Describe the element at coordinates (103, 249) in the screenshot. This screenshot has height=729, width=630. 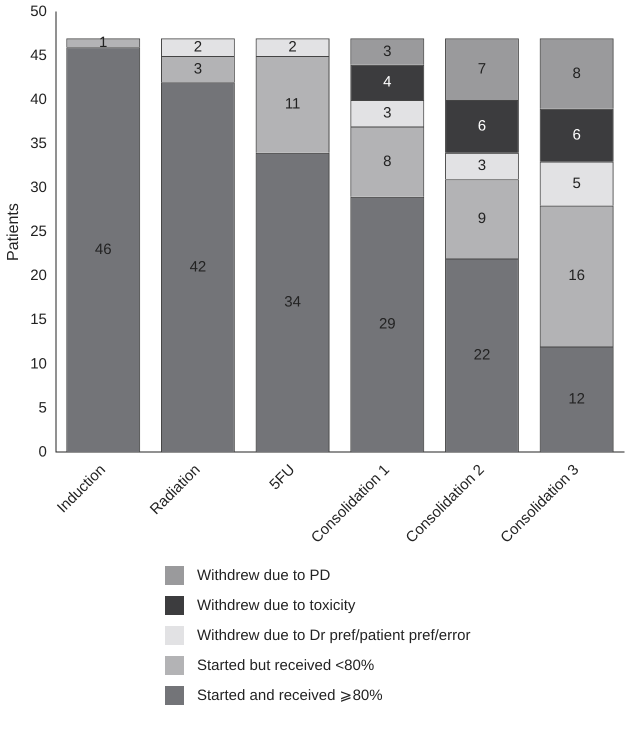
I see `data-label: 46` at that location.